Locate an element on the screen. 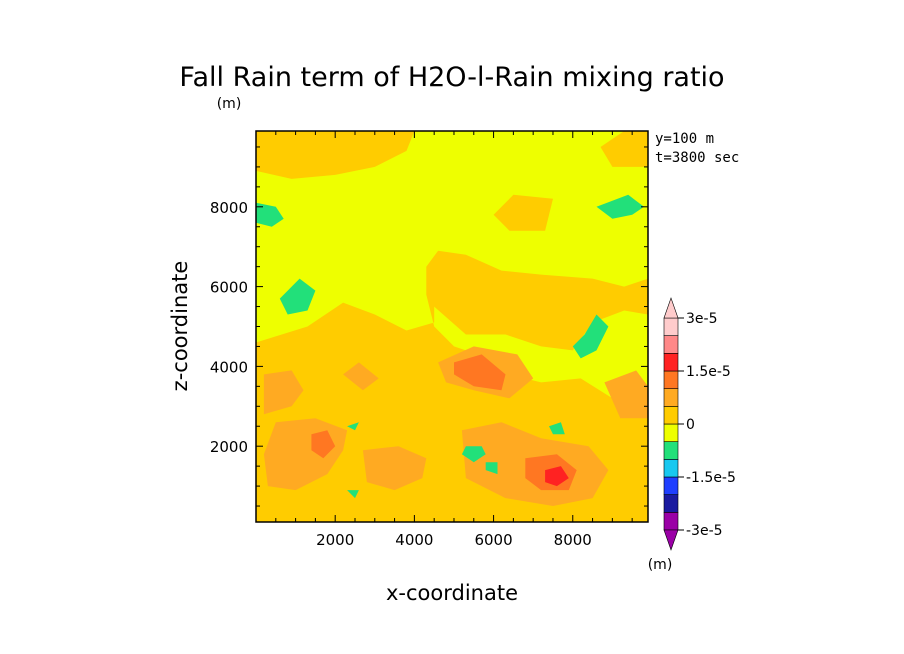 Image resolution: width=904 pixels, height=654 pixels. y-tick-label-6000: 6000 is located at coordinates (229, 288).